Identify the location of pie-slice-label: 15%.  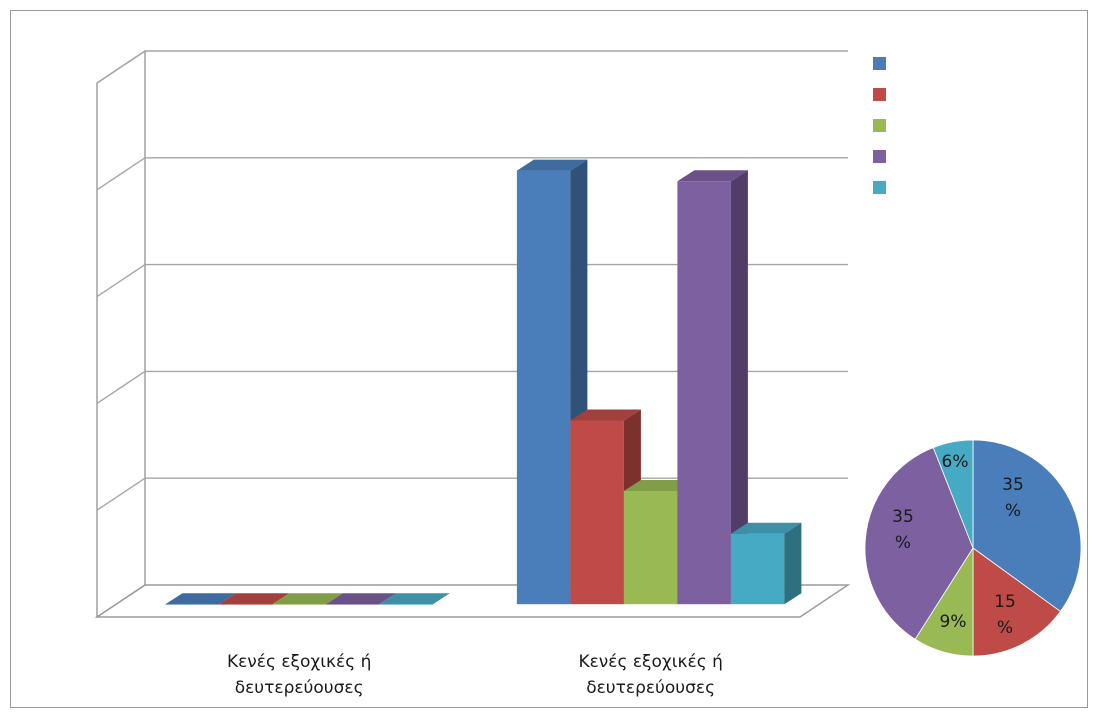
(1005, 615).